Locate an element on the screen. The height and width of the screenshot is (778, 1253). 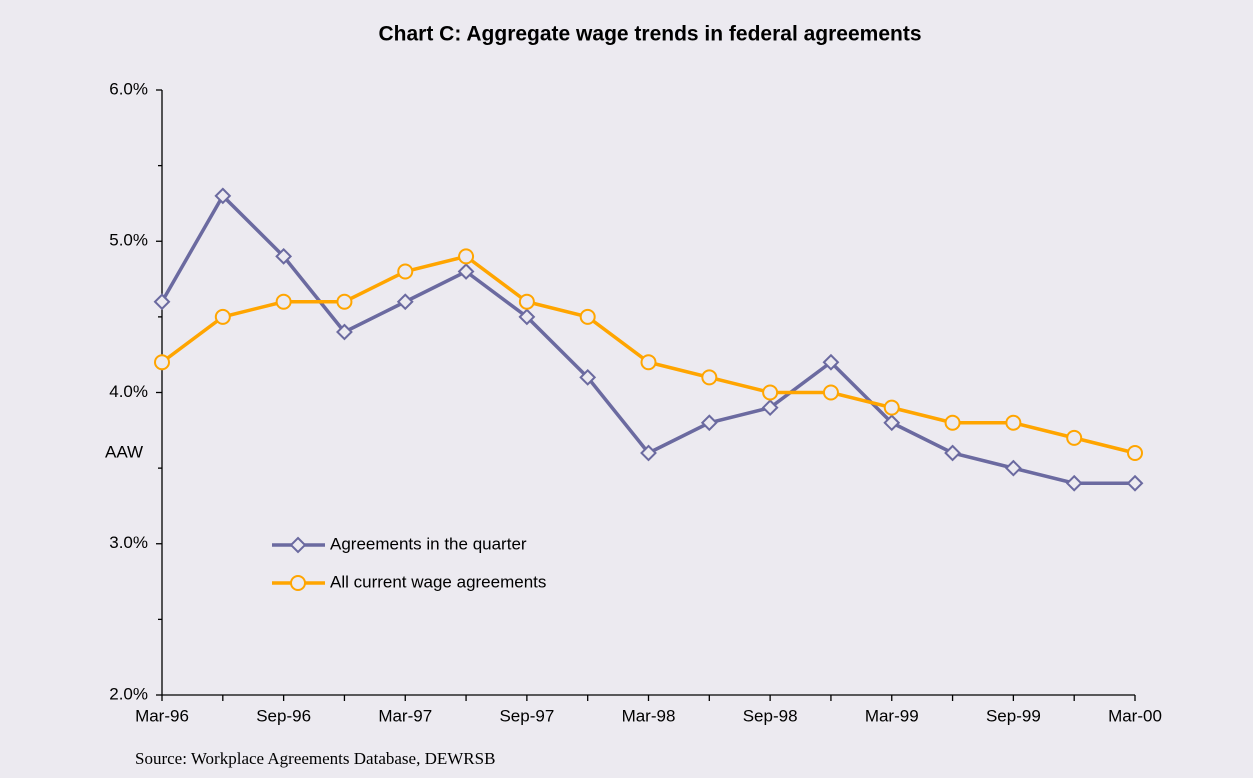
y-tick-label: 2.0% is located at coordinates (128, 693).